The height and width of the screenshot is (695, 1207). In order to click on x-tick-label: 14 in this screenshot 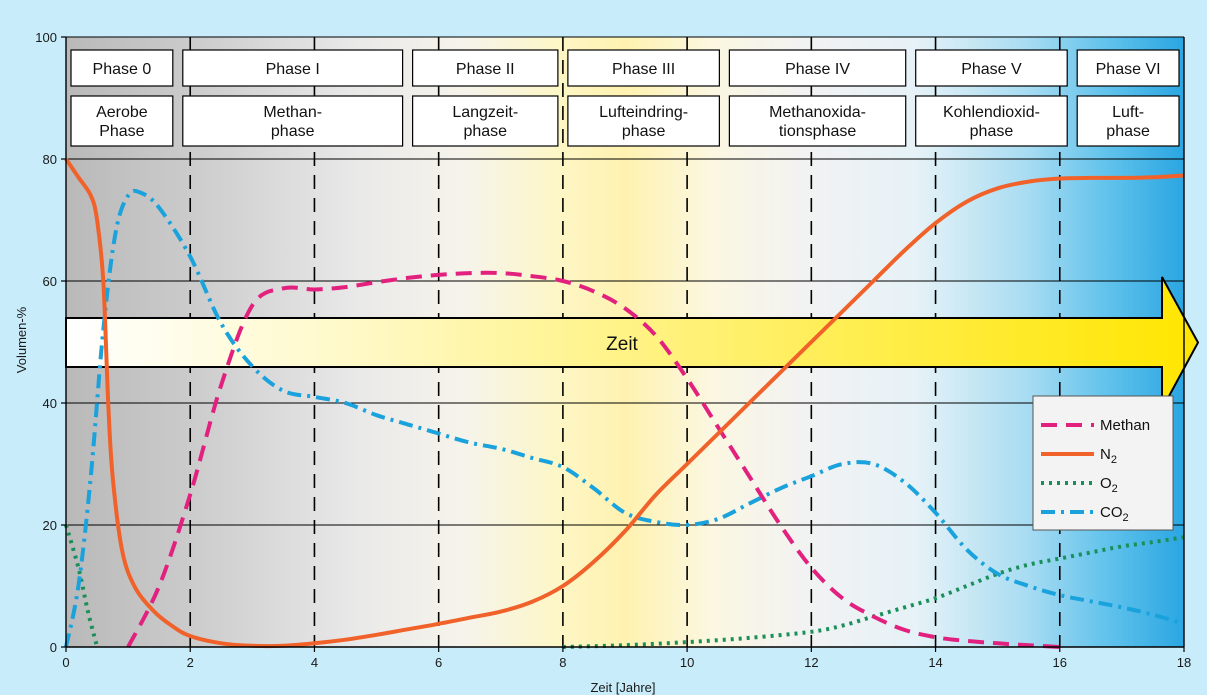, I will do `click(935, 662)`.